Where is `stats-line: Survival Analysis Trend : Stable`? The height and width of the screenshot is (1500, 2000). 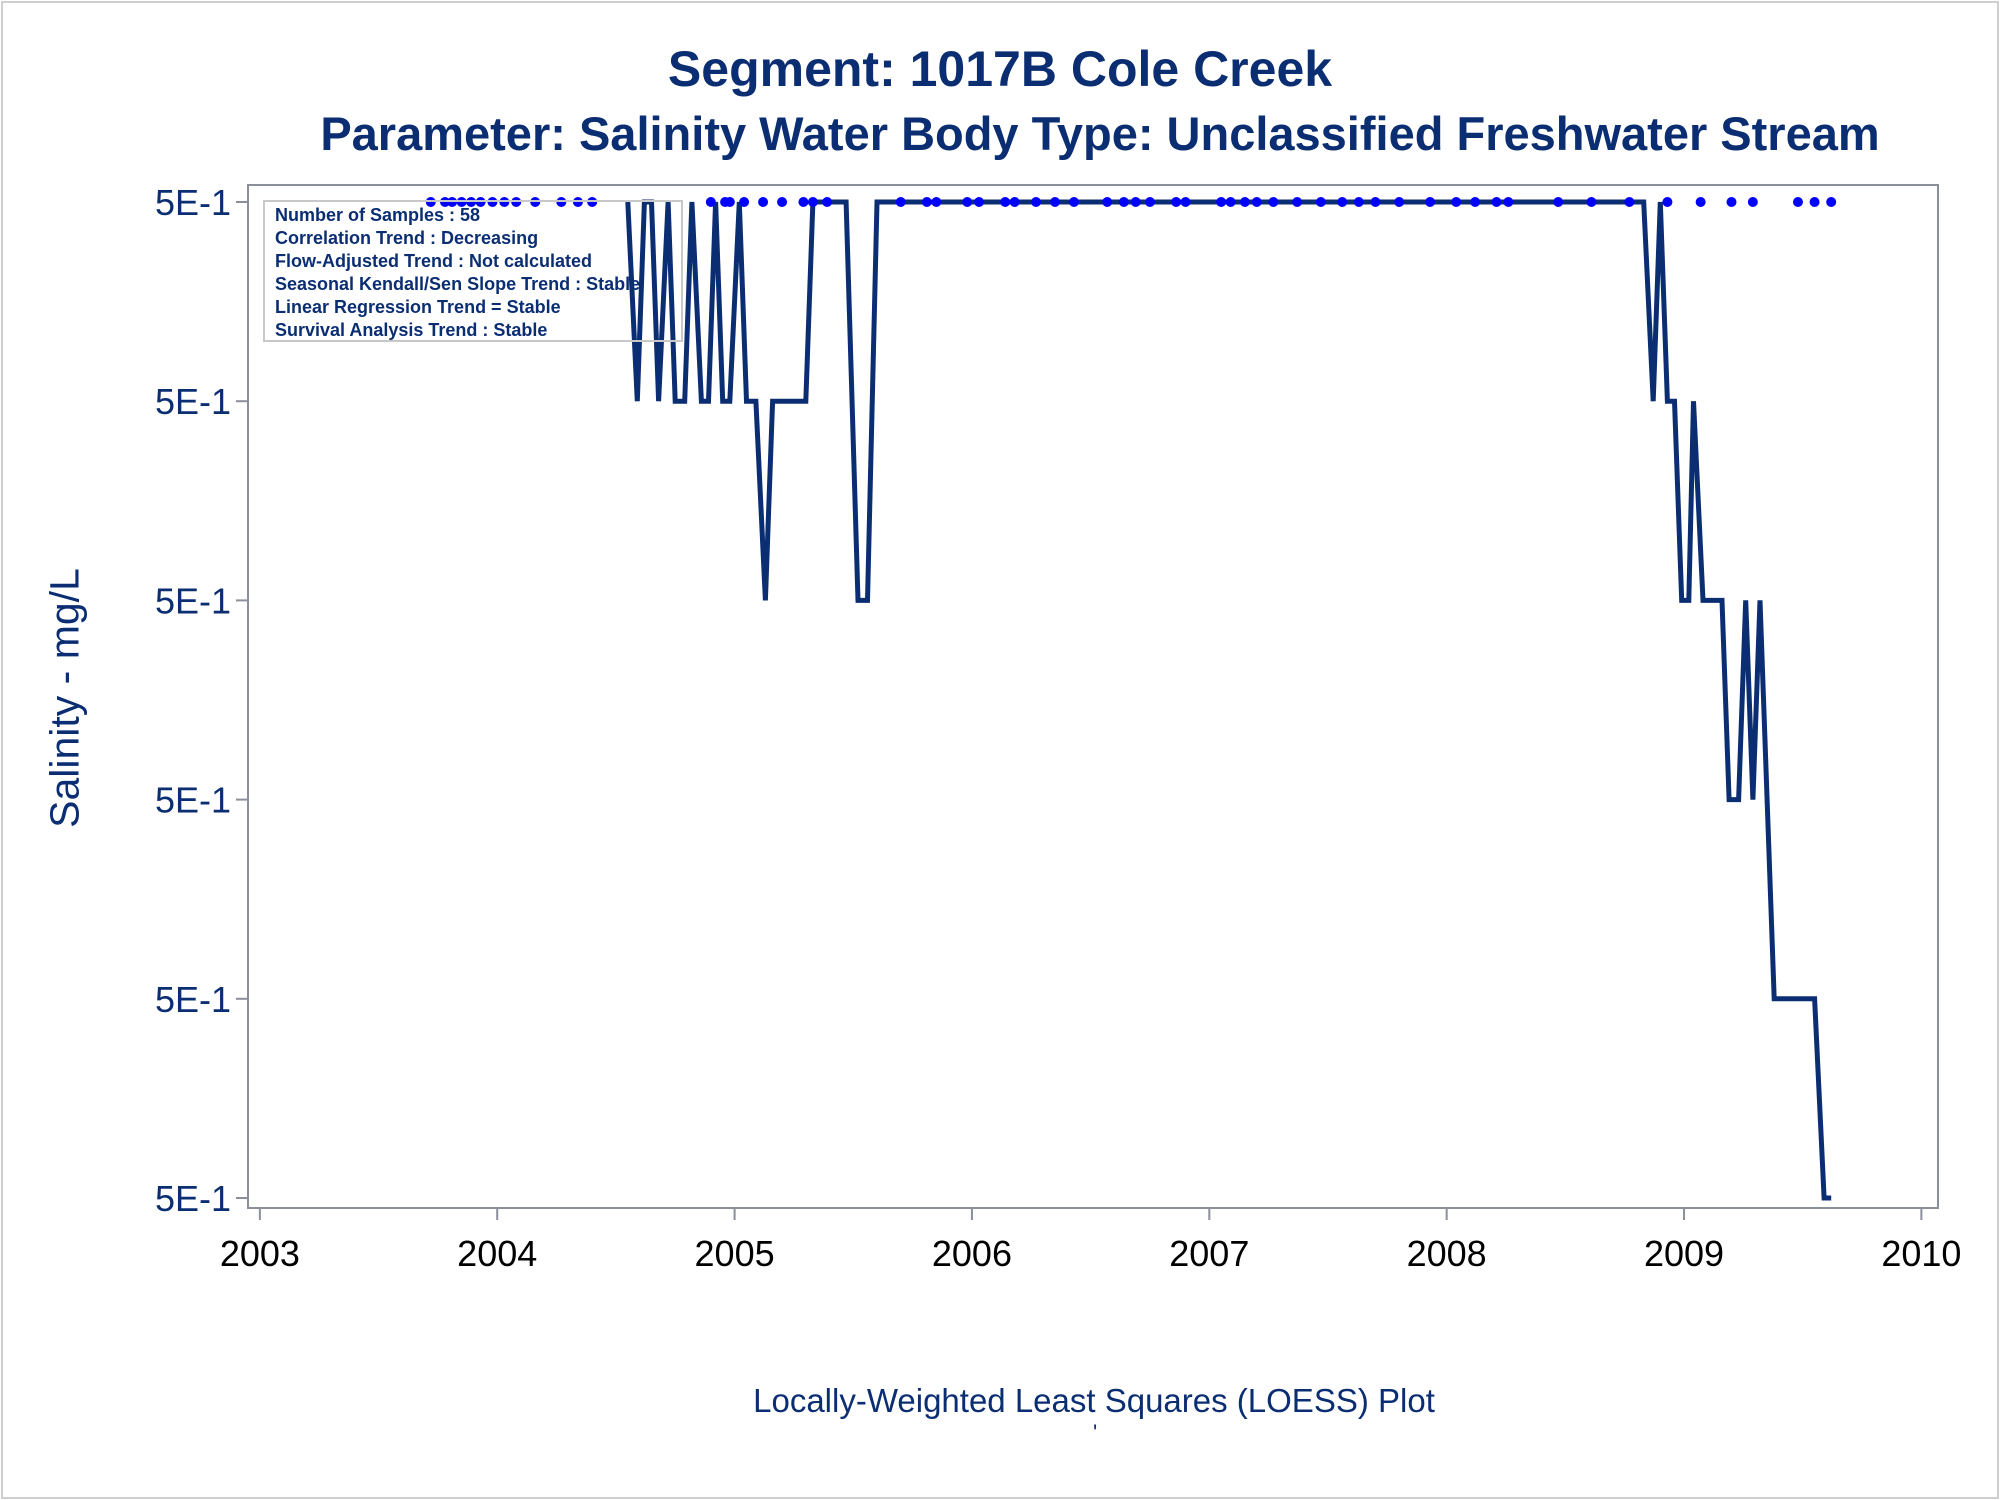
stats-line: Survival Analysis Trend : Stable is located at coordinates (411, 330).